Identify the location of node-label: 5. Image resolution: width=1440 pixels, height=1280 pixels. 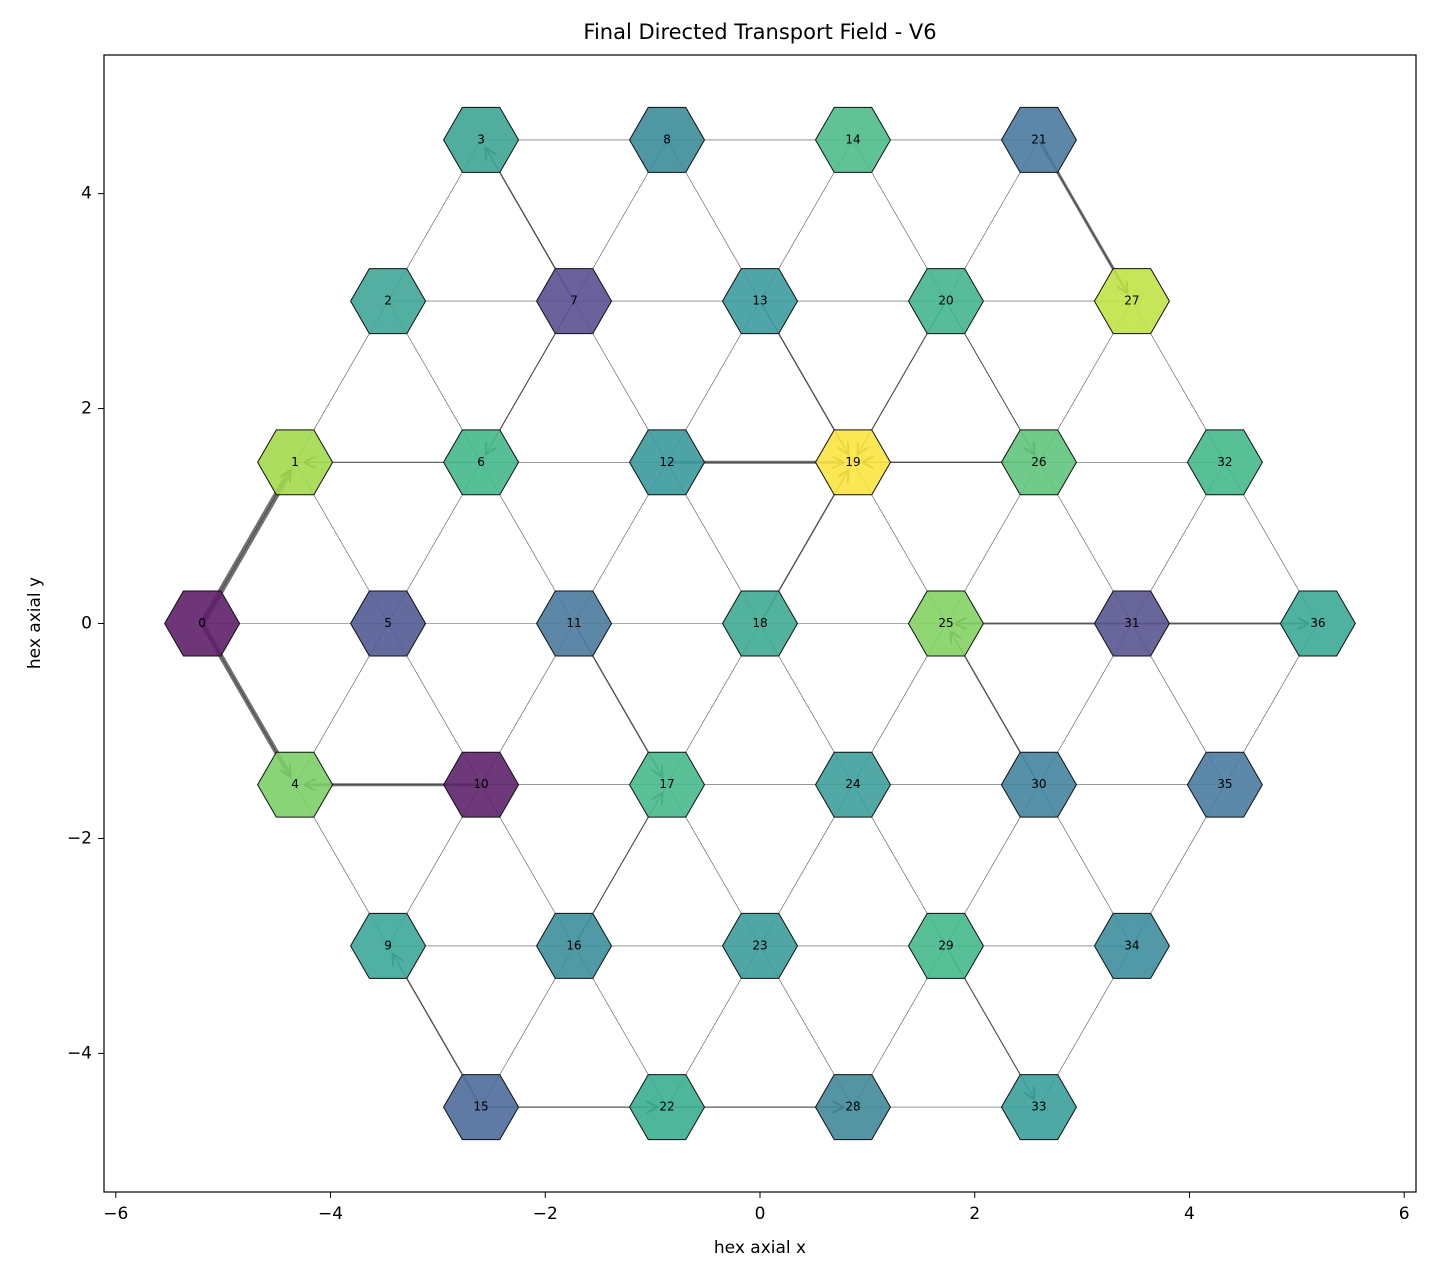
(388, 623).